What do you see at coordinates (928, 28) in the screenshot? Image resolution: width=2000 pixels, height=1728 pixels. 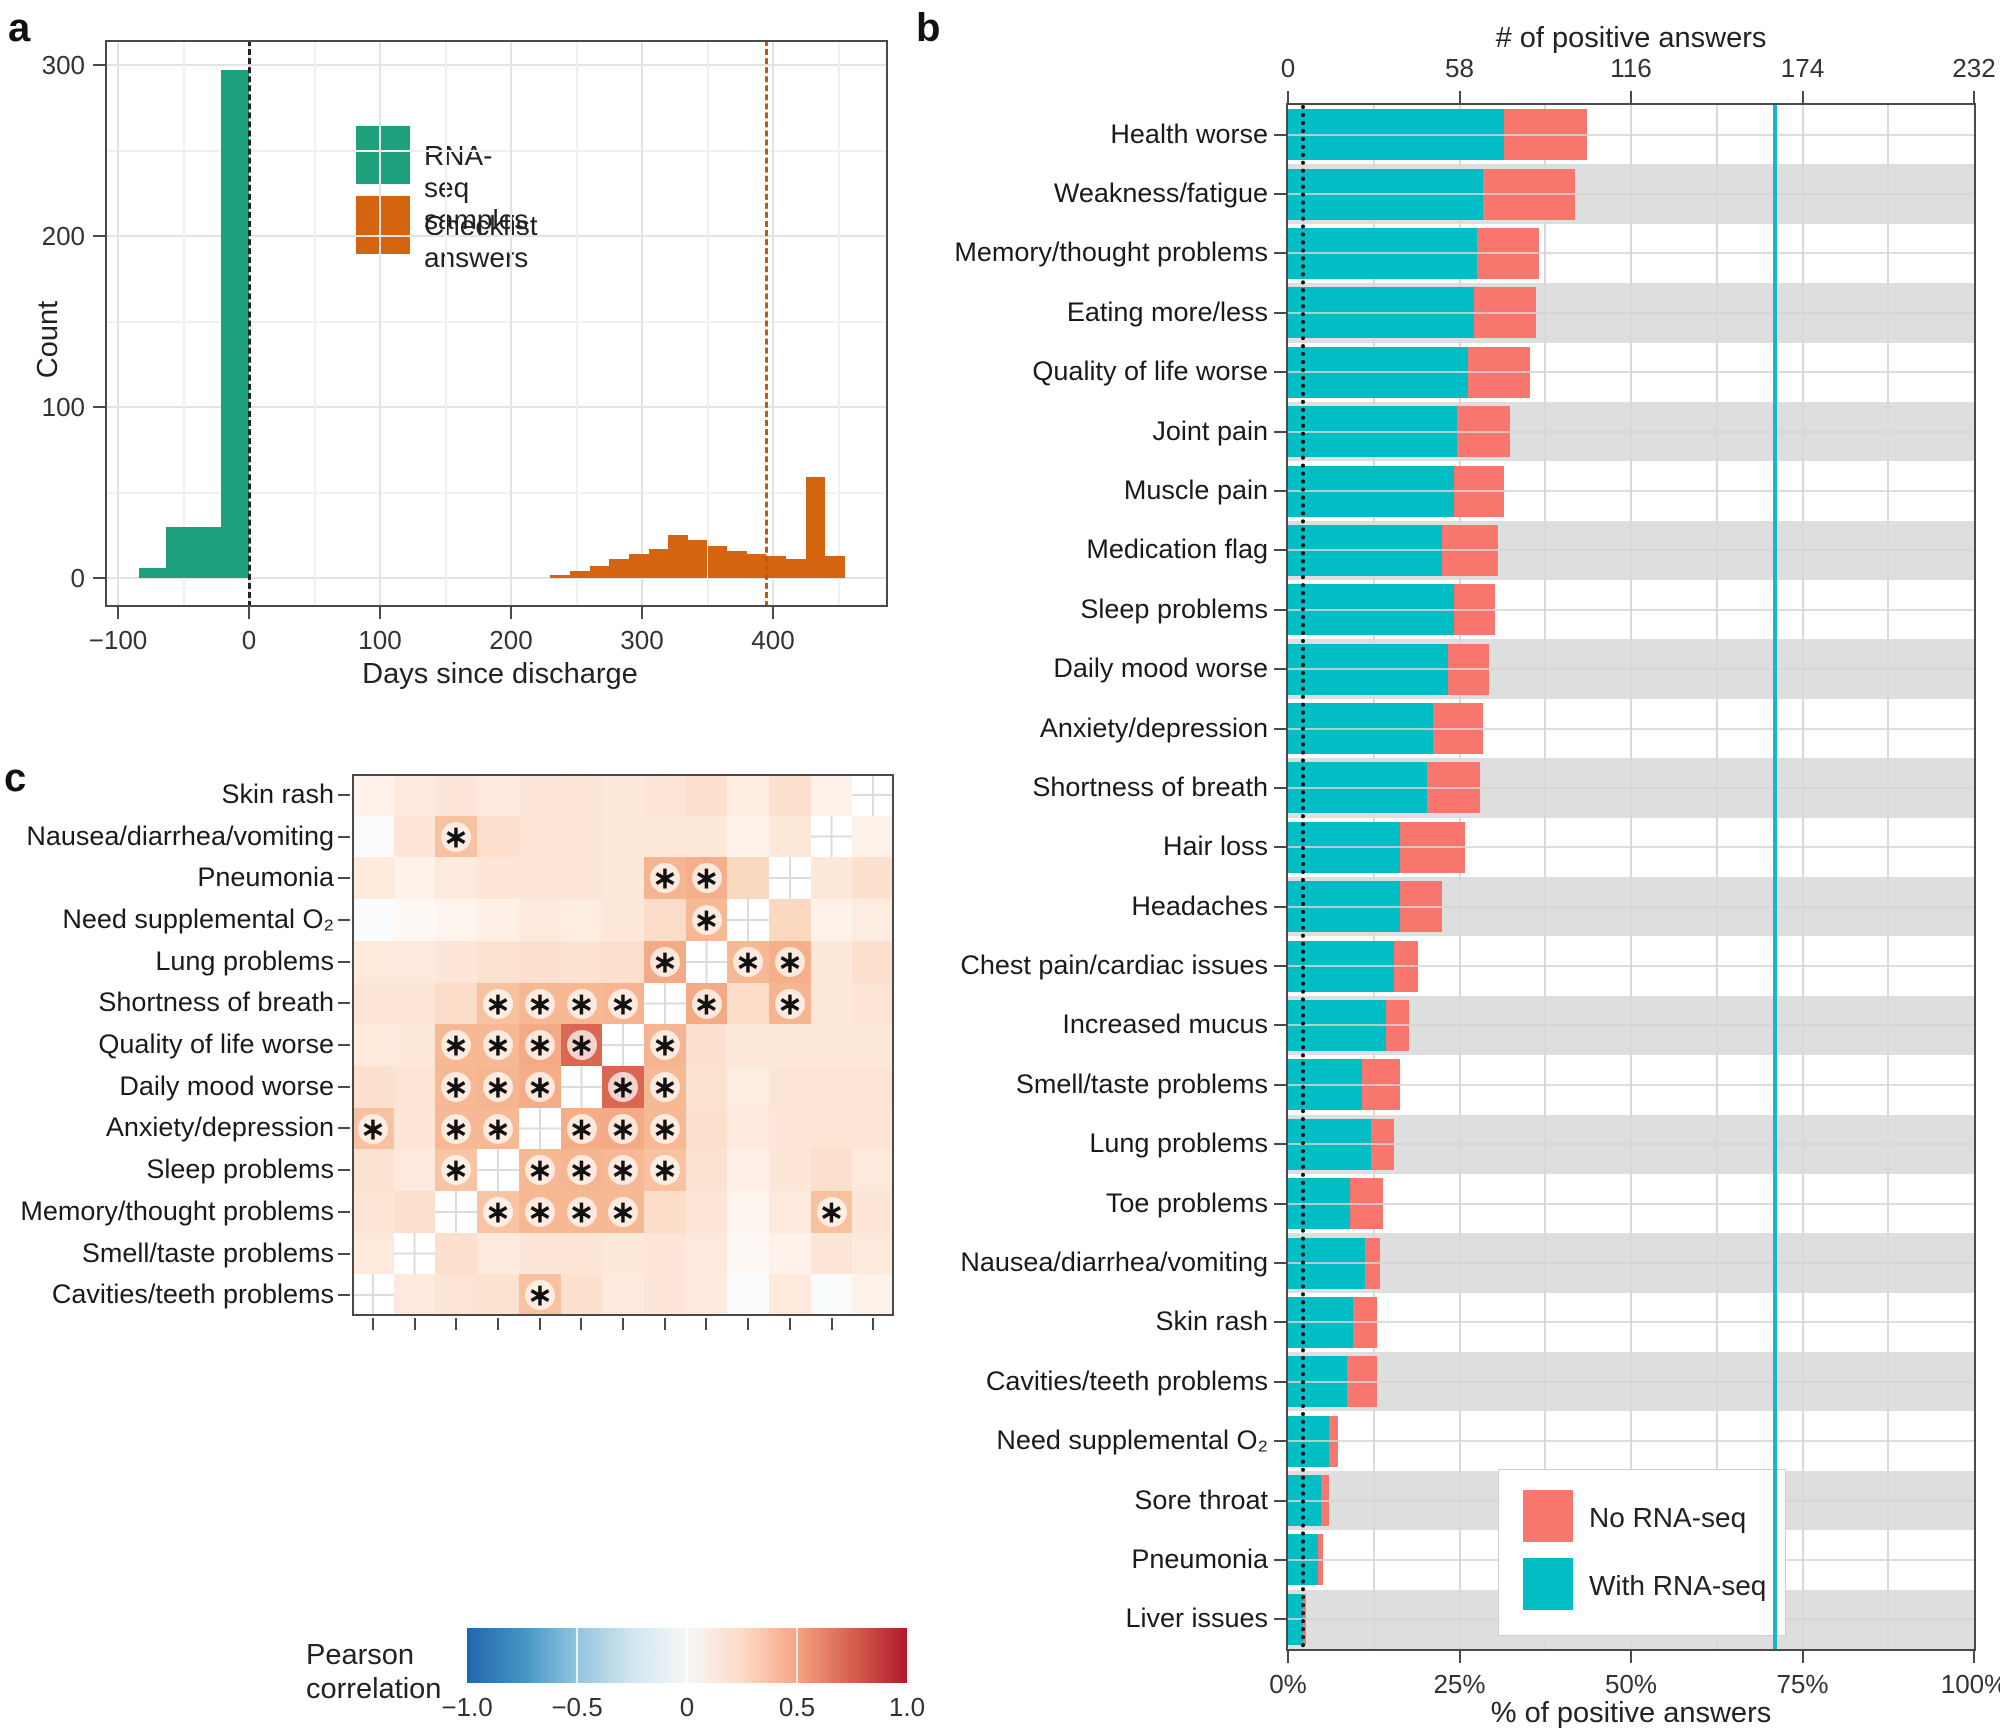 I see `panel-b-letter: b` at bounding box center [928, 28].